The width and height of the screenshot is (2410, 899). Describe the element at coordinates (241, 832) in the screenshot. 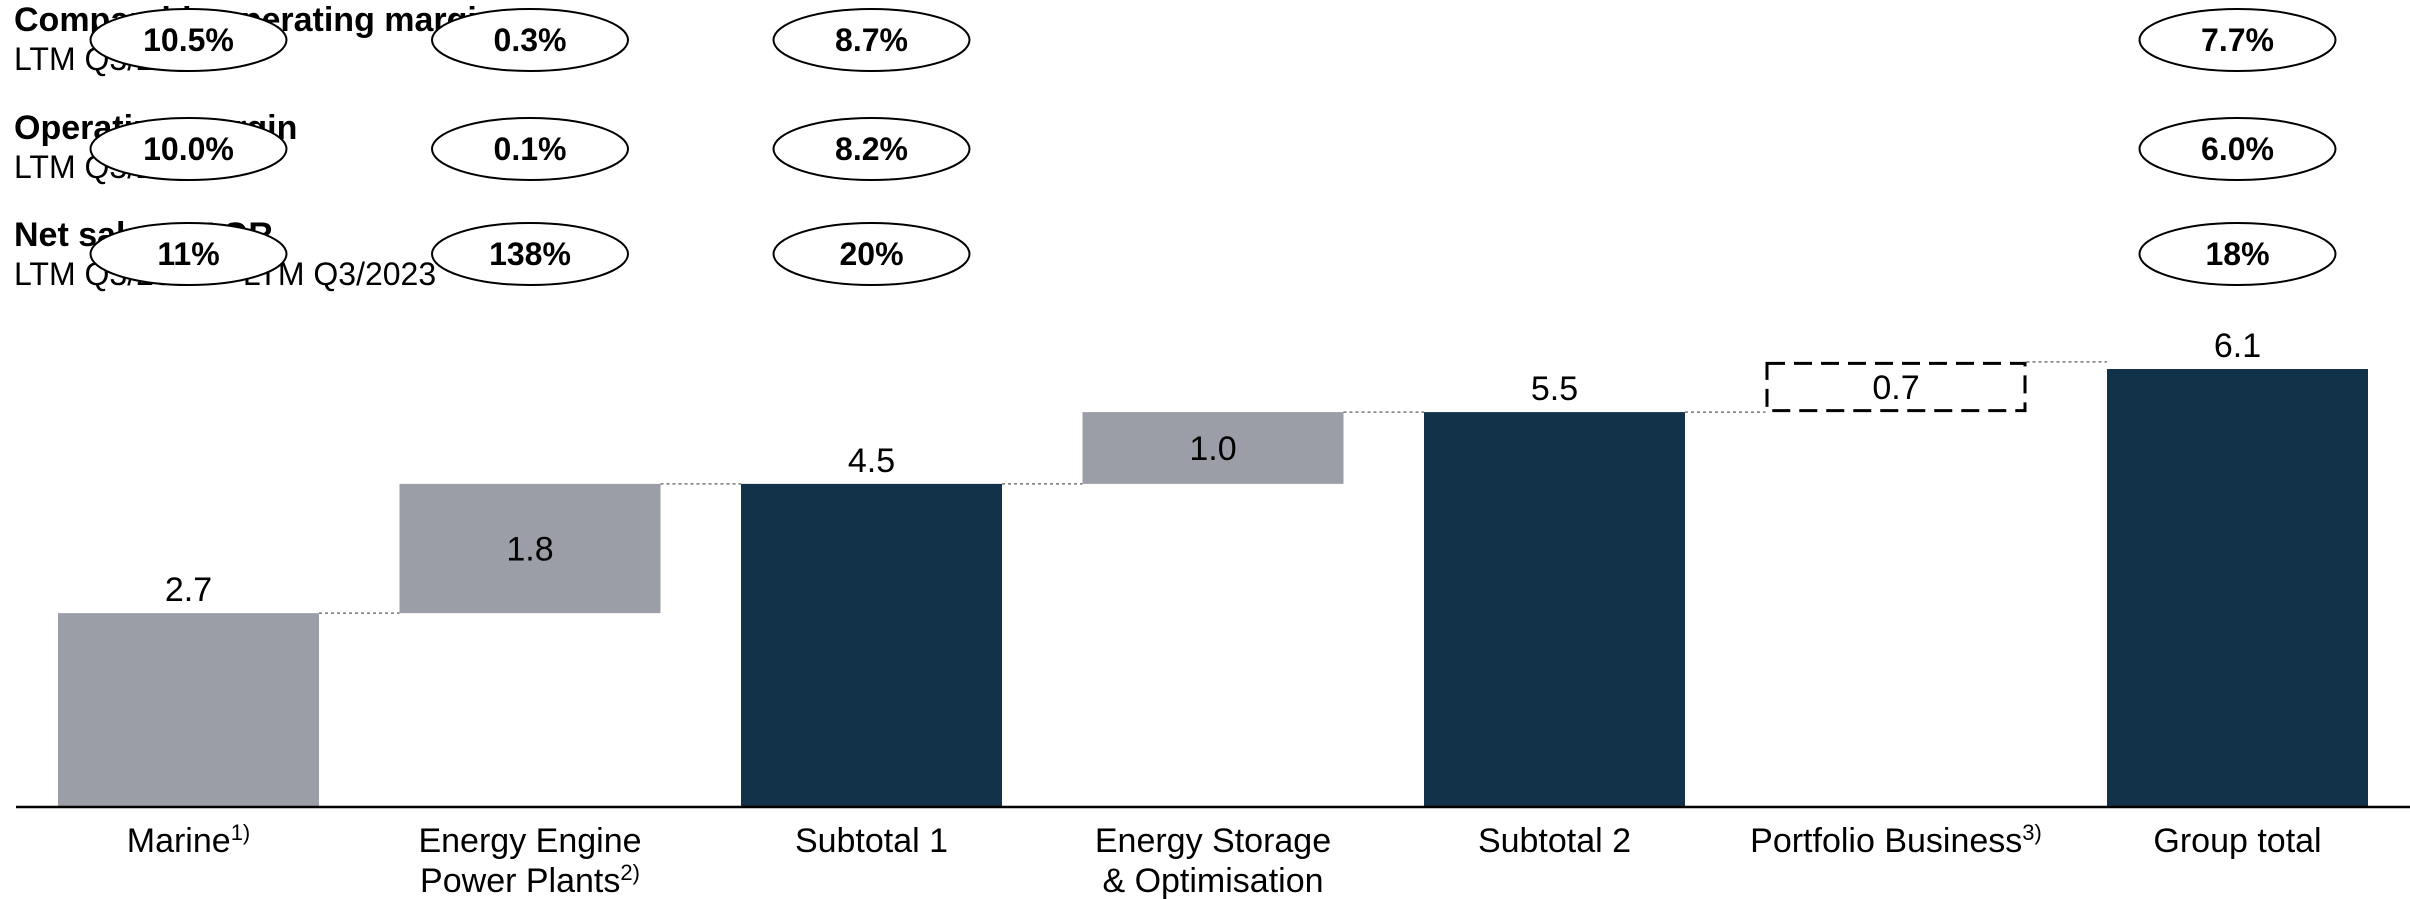

I see `footnote-marker: 1)` at that location.